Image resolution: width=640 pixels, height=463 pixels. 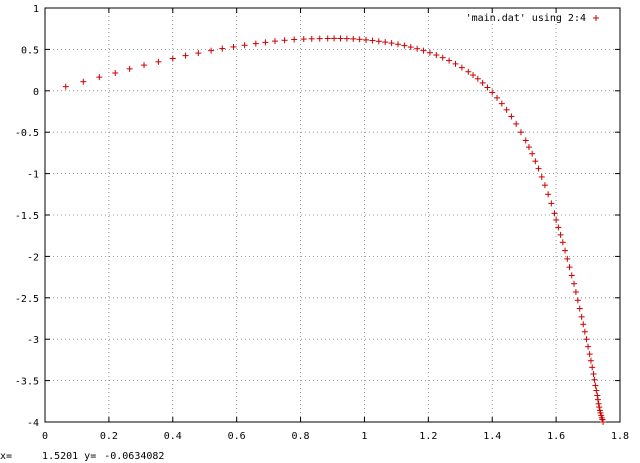 I want to click on status-y-value: -0.0634082, so click(x=134, y=456).